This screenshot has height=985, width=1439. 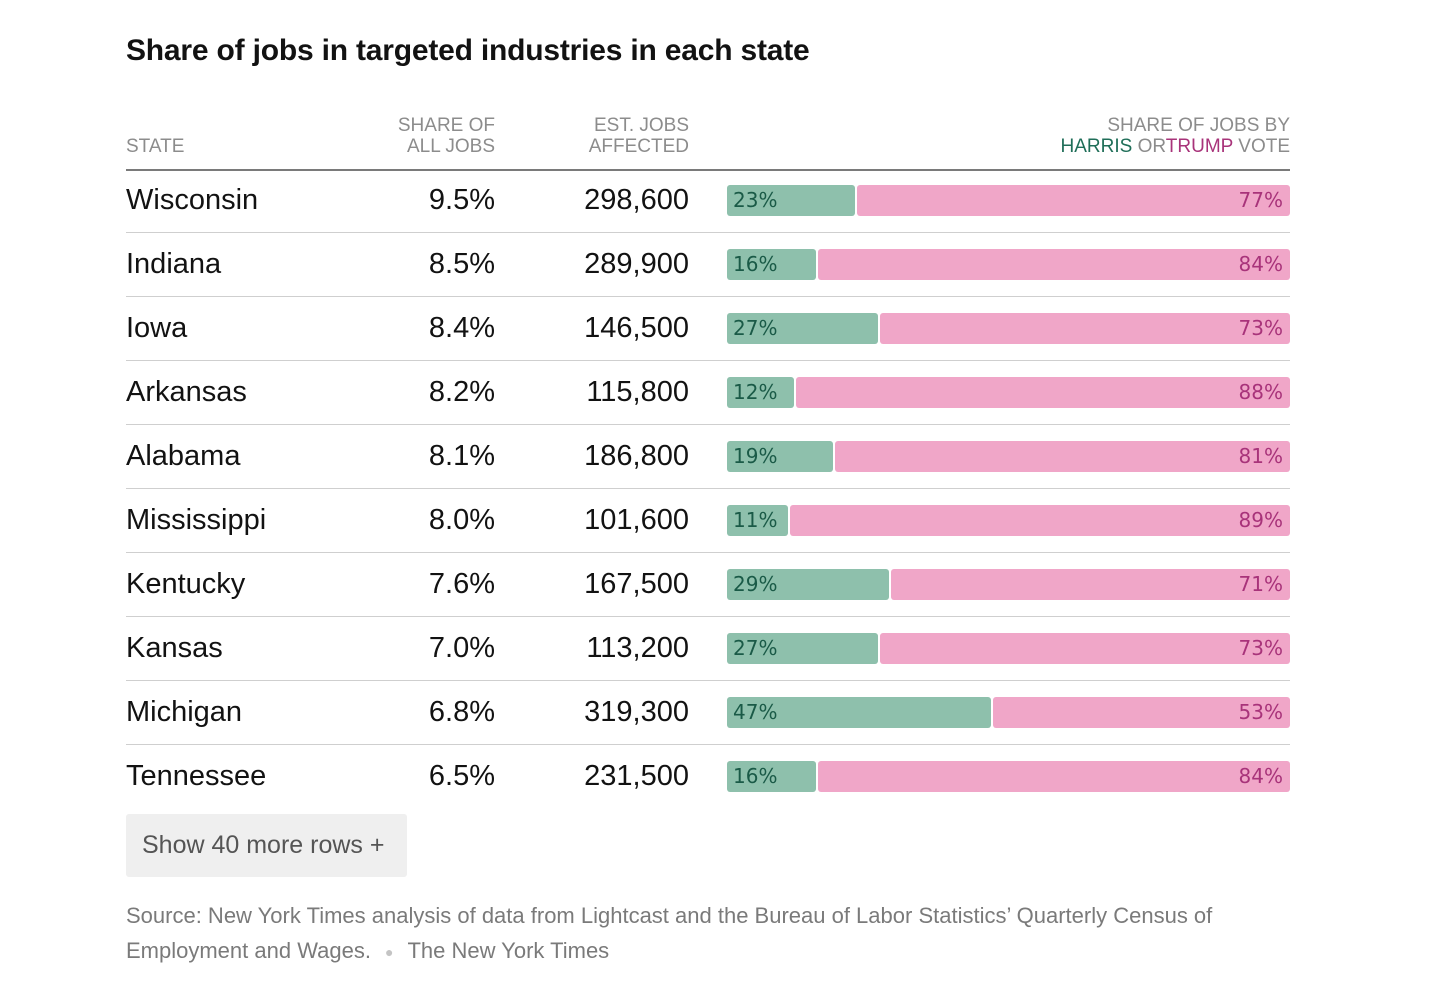 I want to click on share-of-all-jobs: 8.2%, so click(x=461, y=392).